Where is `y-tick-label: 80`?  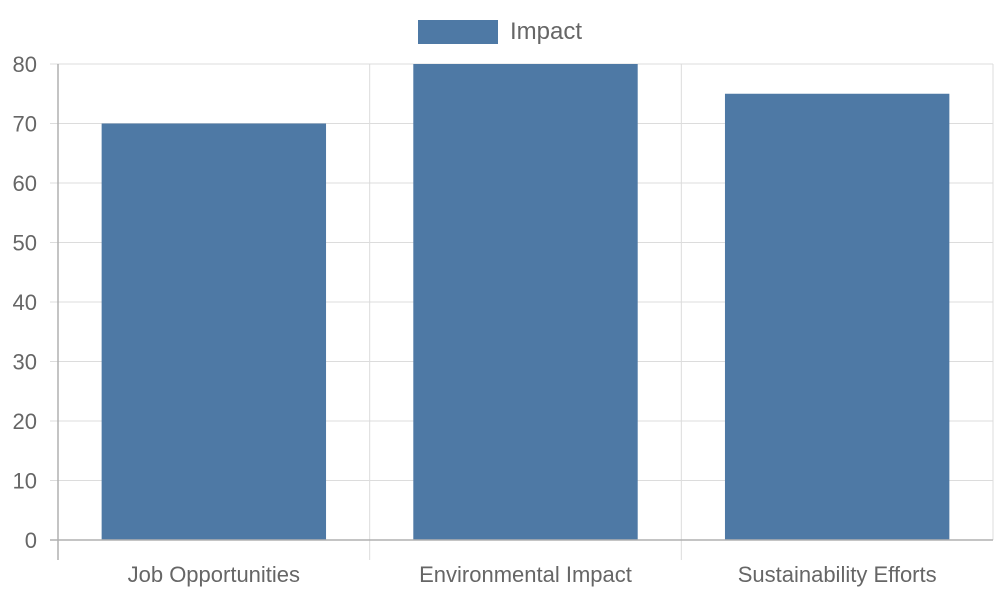 y-tick-label: 80 is located at coordinates (25, 64).